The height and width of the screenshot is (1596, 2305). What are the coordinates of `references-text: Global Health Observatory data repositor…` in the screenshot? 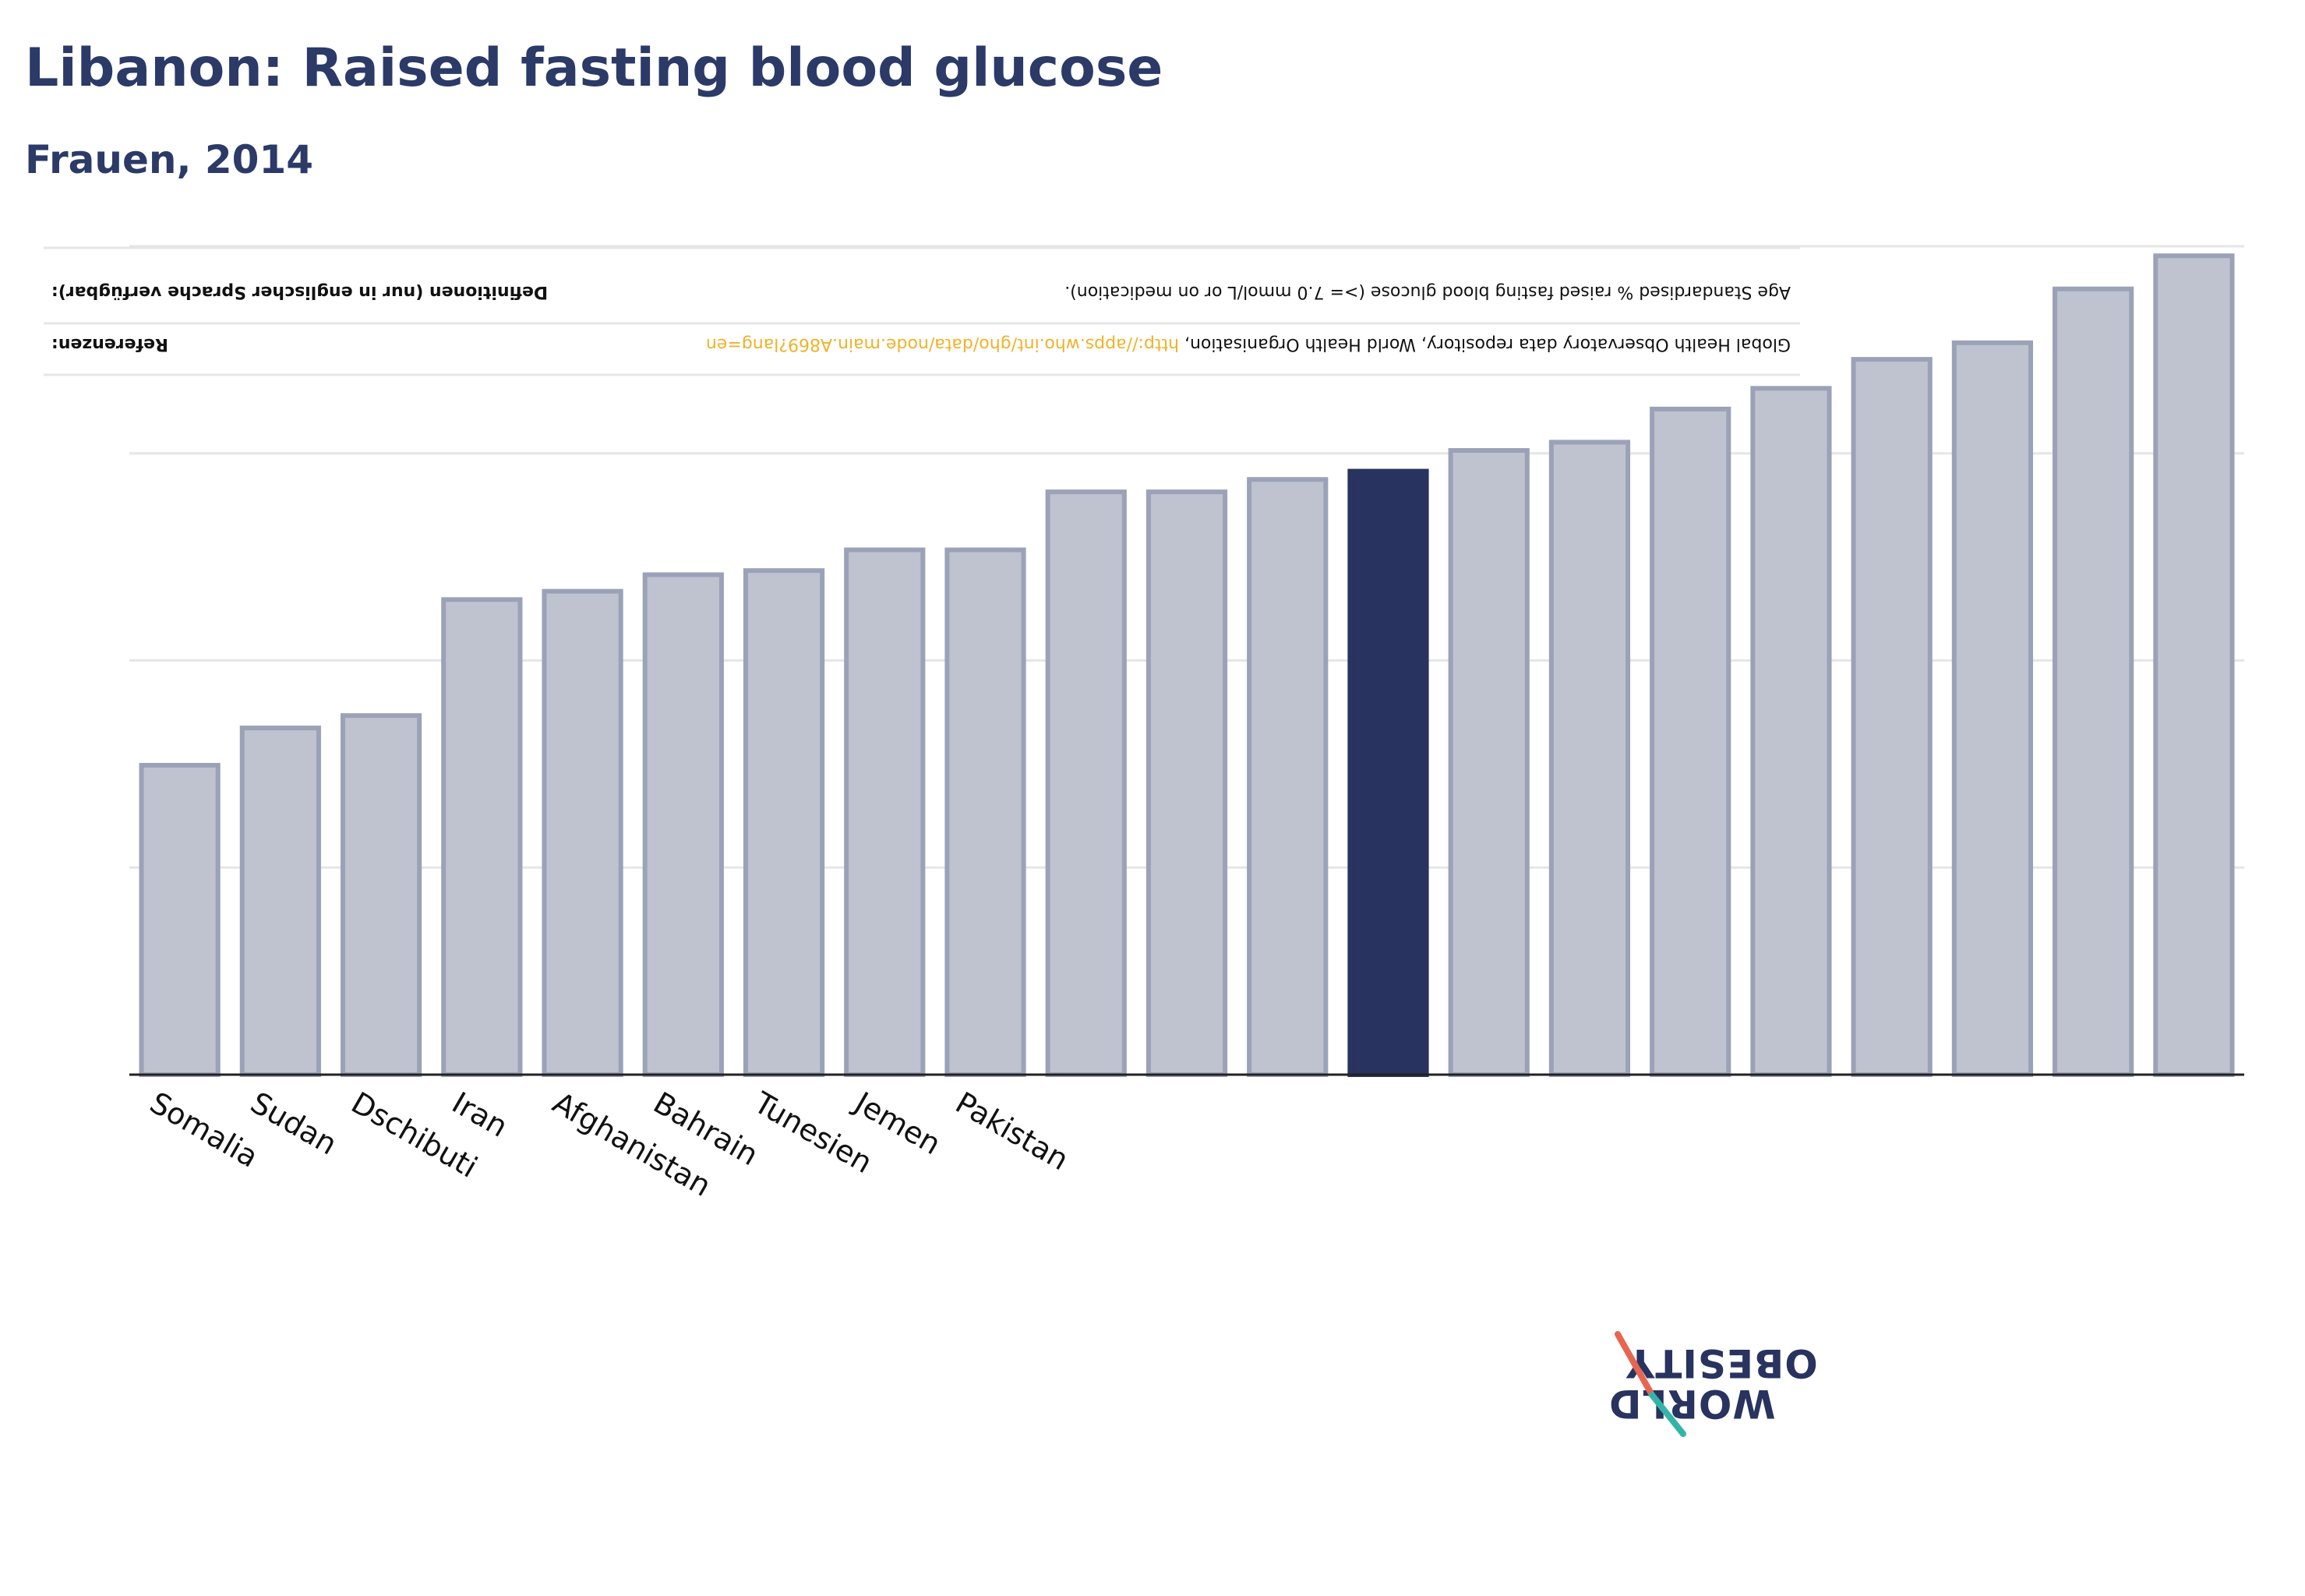 It's located at (1487, 344).